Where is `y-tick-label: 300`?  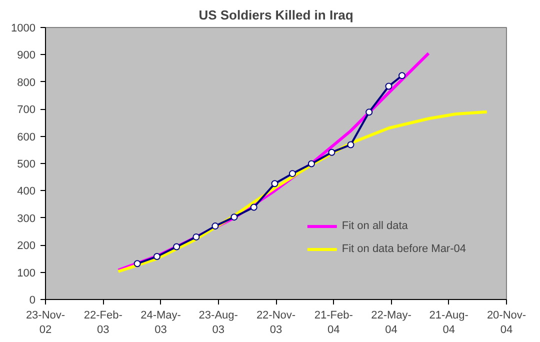
y-tick-label: 300 is located at coordinates (26, 218).